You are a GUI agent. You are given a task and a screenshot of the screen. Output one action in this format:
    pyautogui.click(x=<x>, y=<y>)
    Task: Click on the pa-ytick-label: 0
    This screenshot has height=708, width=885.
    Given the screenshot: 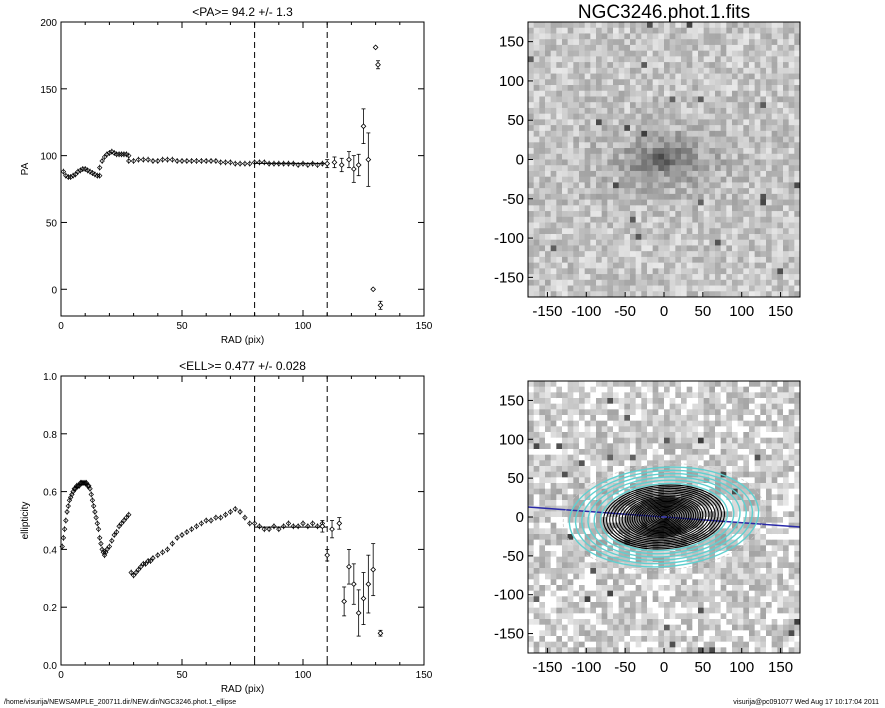 What is the action you would take?
    pyautogui.click(x=54, y=290)
    